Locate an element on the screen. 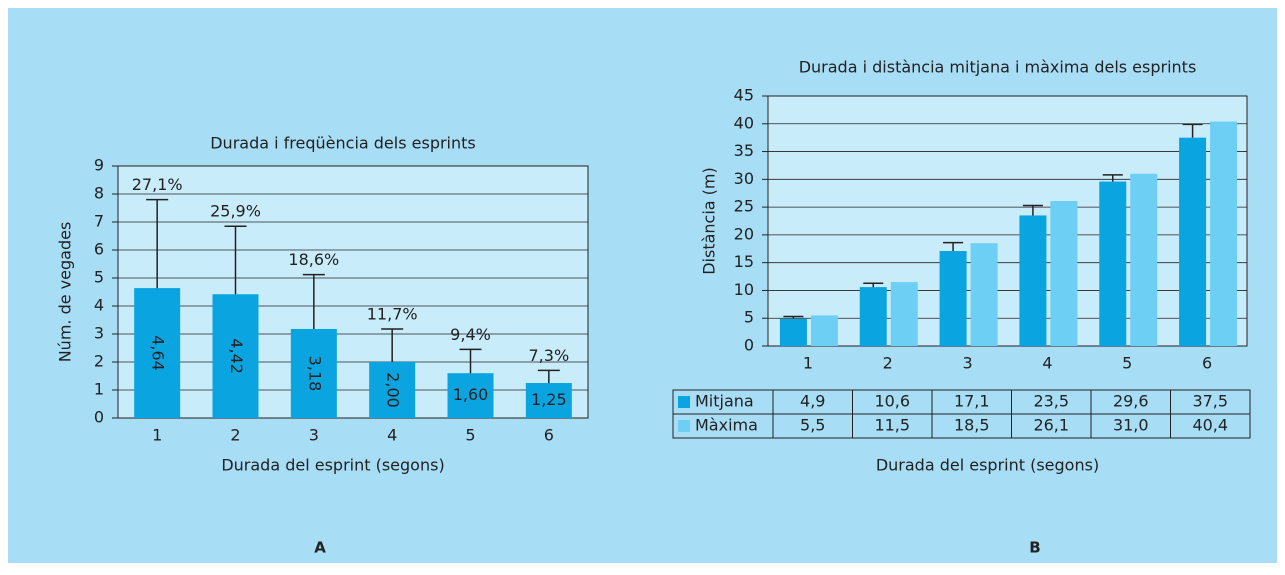 This screenshot has width=1285, height=575. y-tick-label: 9 is located at coordinates (99, 165).